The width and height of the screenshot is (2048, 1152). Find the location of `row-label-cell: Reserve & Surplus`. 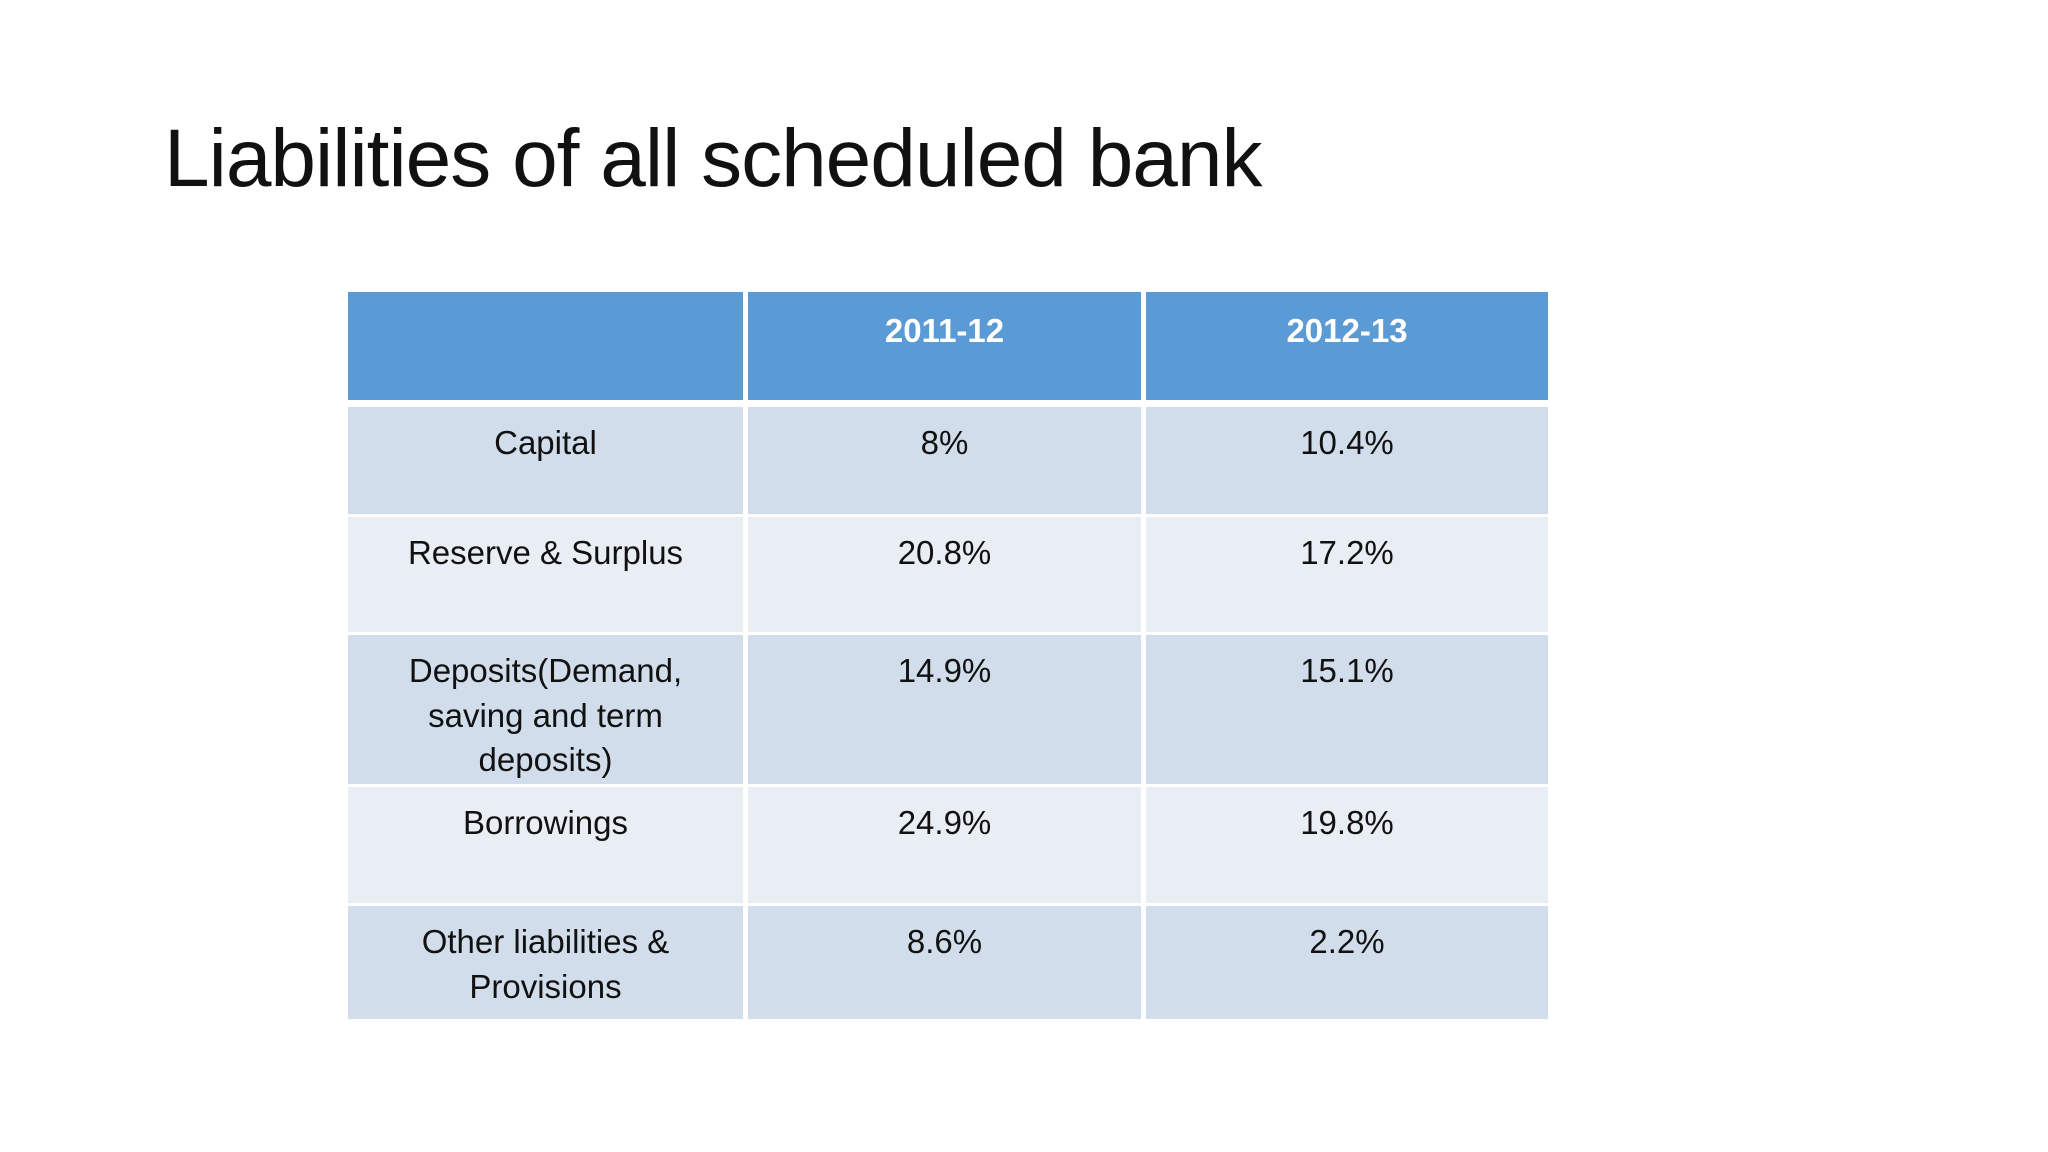

row-label-cell: Reserve & Surplus is located at coordinates (548, 576).